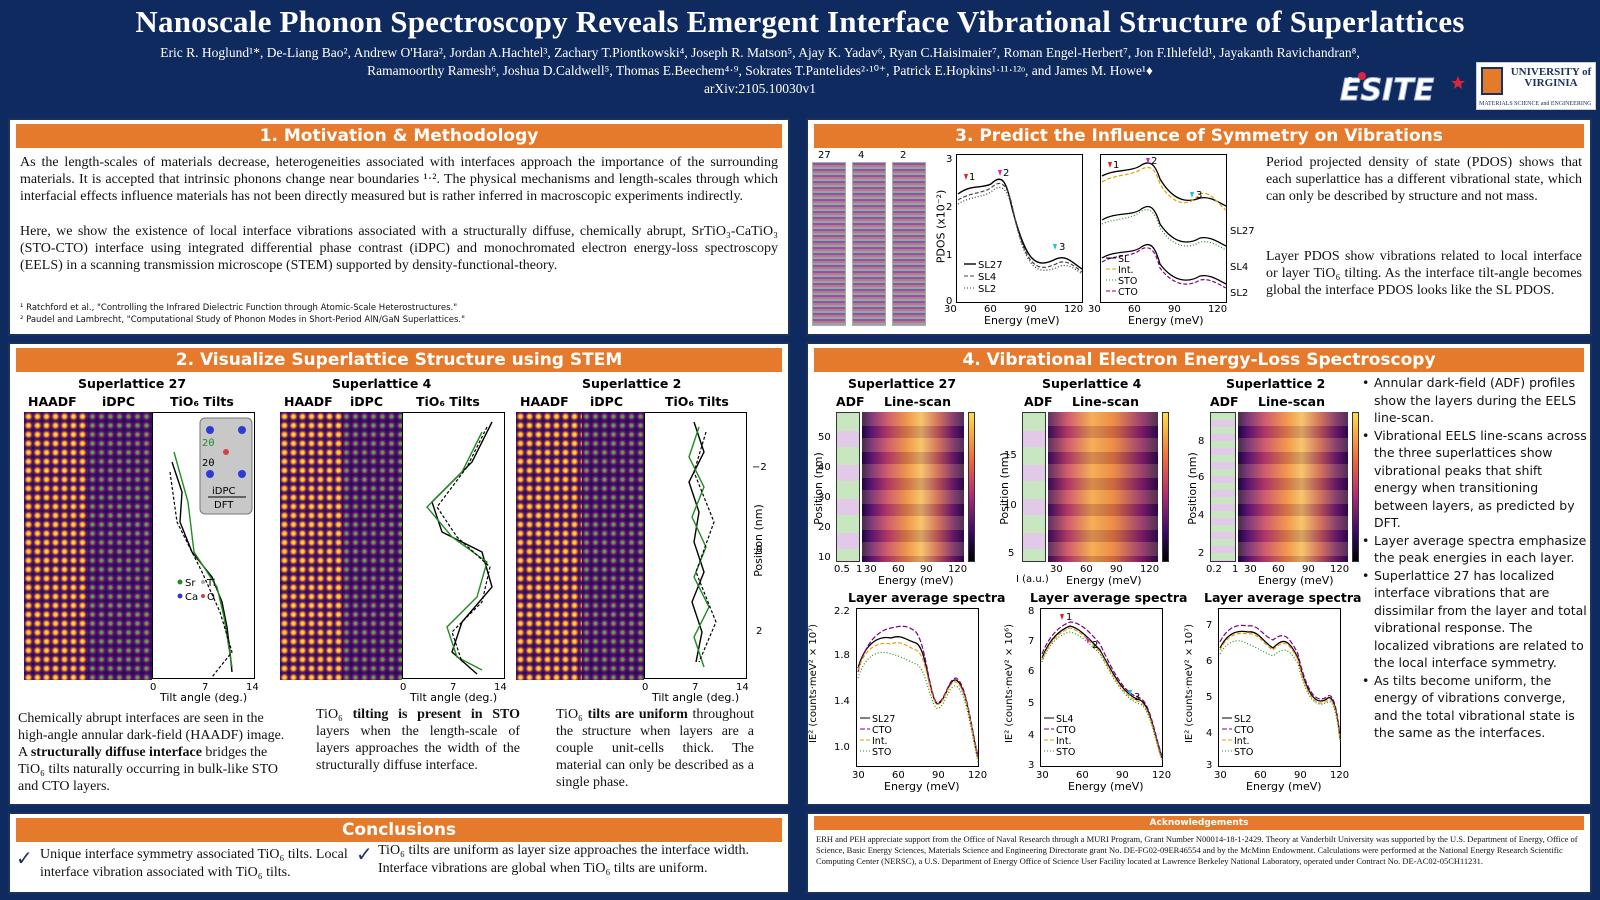 This screenshot has width=1600, height=900. I want to click on sl27-xtick-0: 0, so click(153, 687).